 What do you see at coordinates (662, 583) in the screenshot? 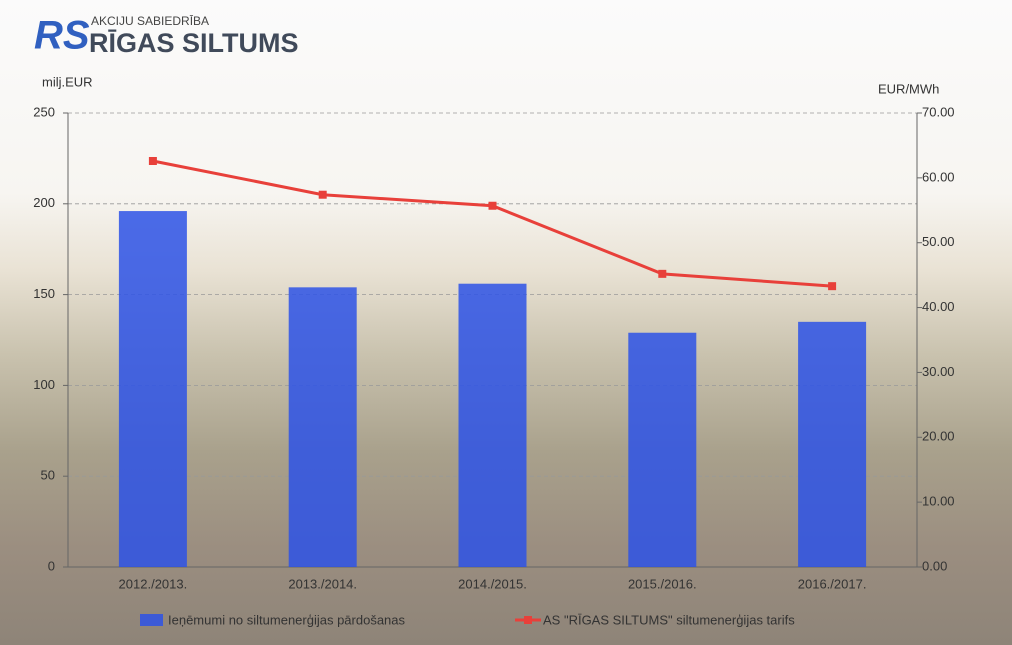
I see `x-tick-label: 2015./2016.` at bounding box center [662, 583].